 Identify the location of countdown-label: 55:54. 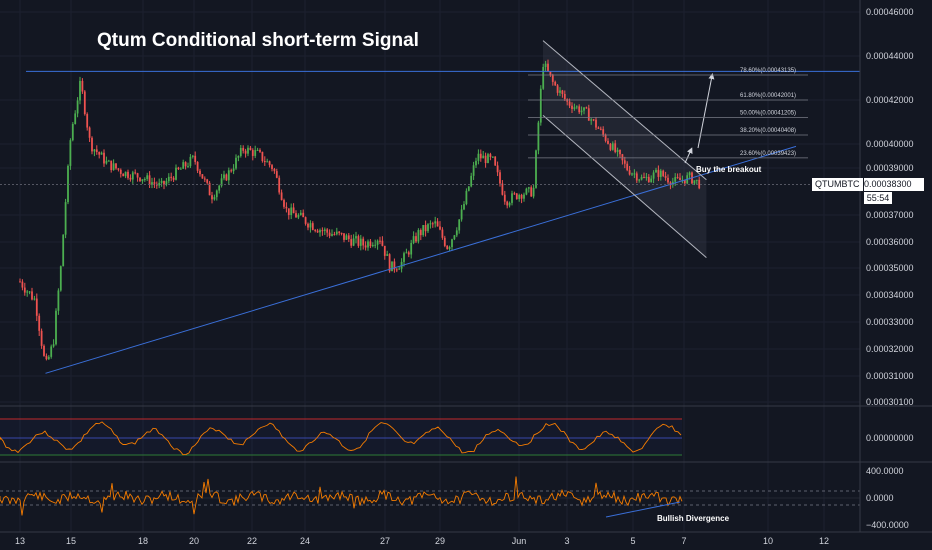
(878, 198).